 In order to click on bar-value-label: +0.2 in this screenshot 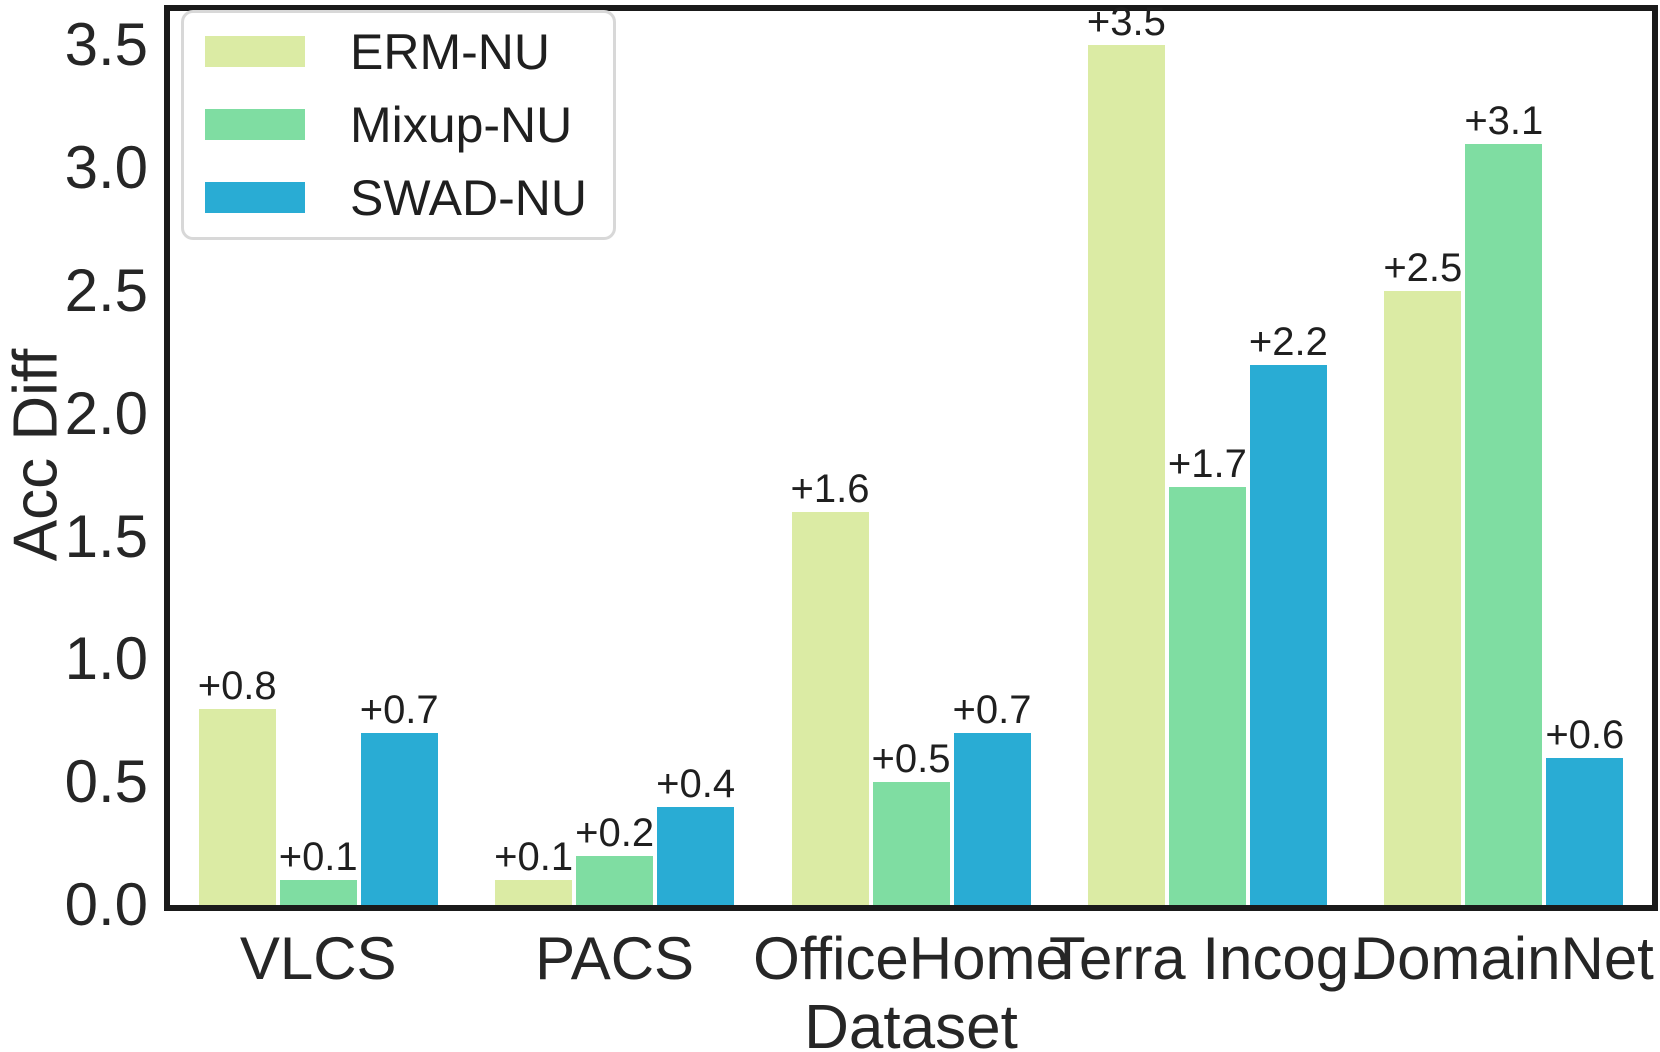, I will do `click(615, 832)`.